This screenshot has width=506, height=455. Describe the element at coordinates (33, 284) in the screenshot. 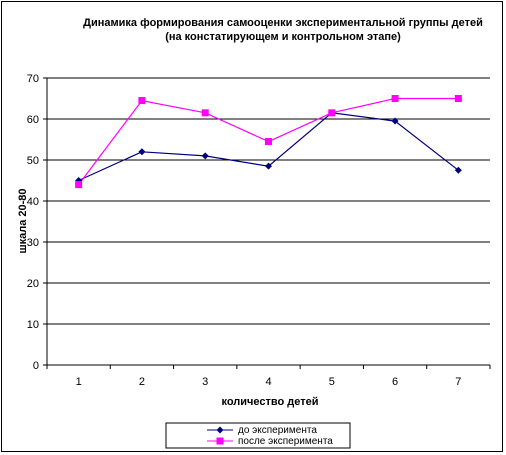

I see `y-tick-label: 20` at that location.